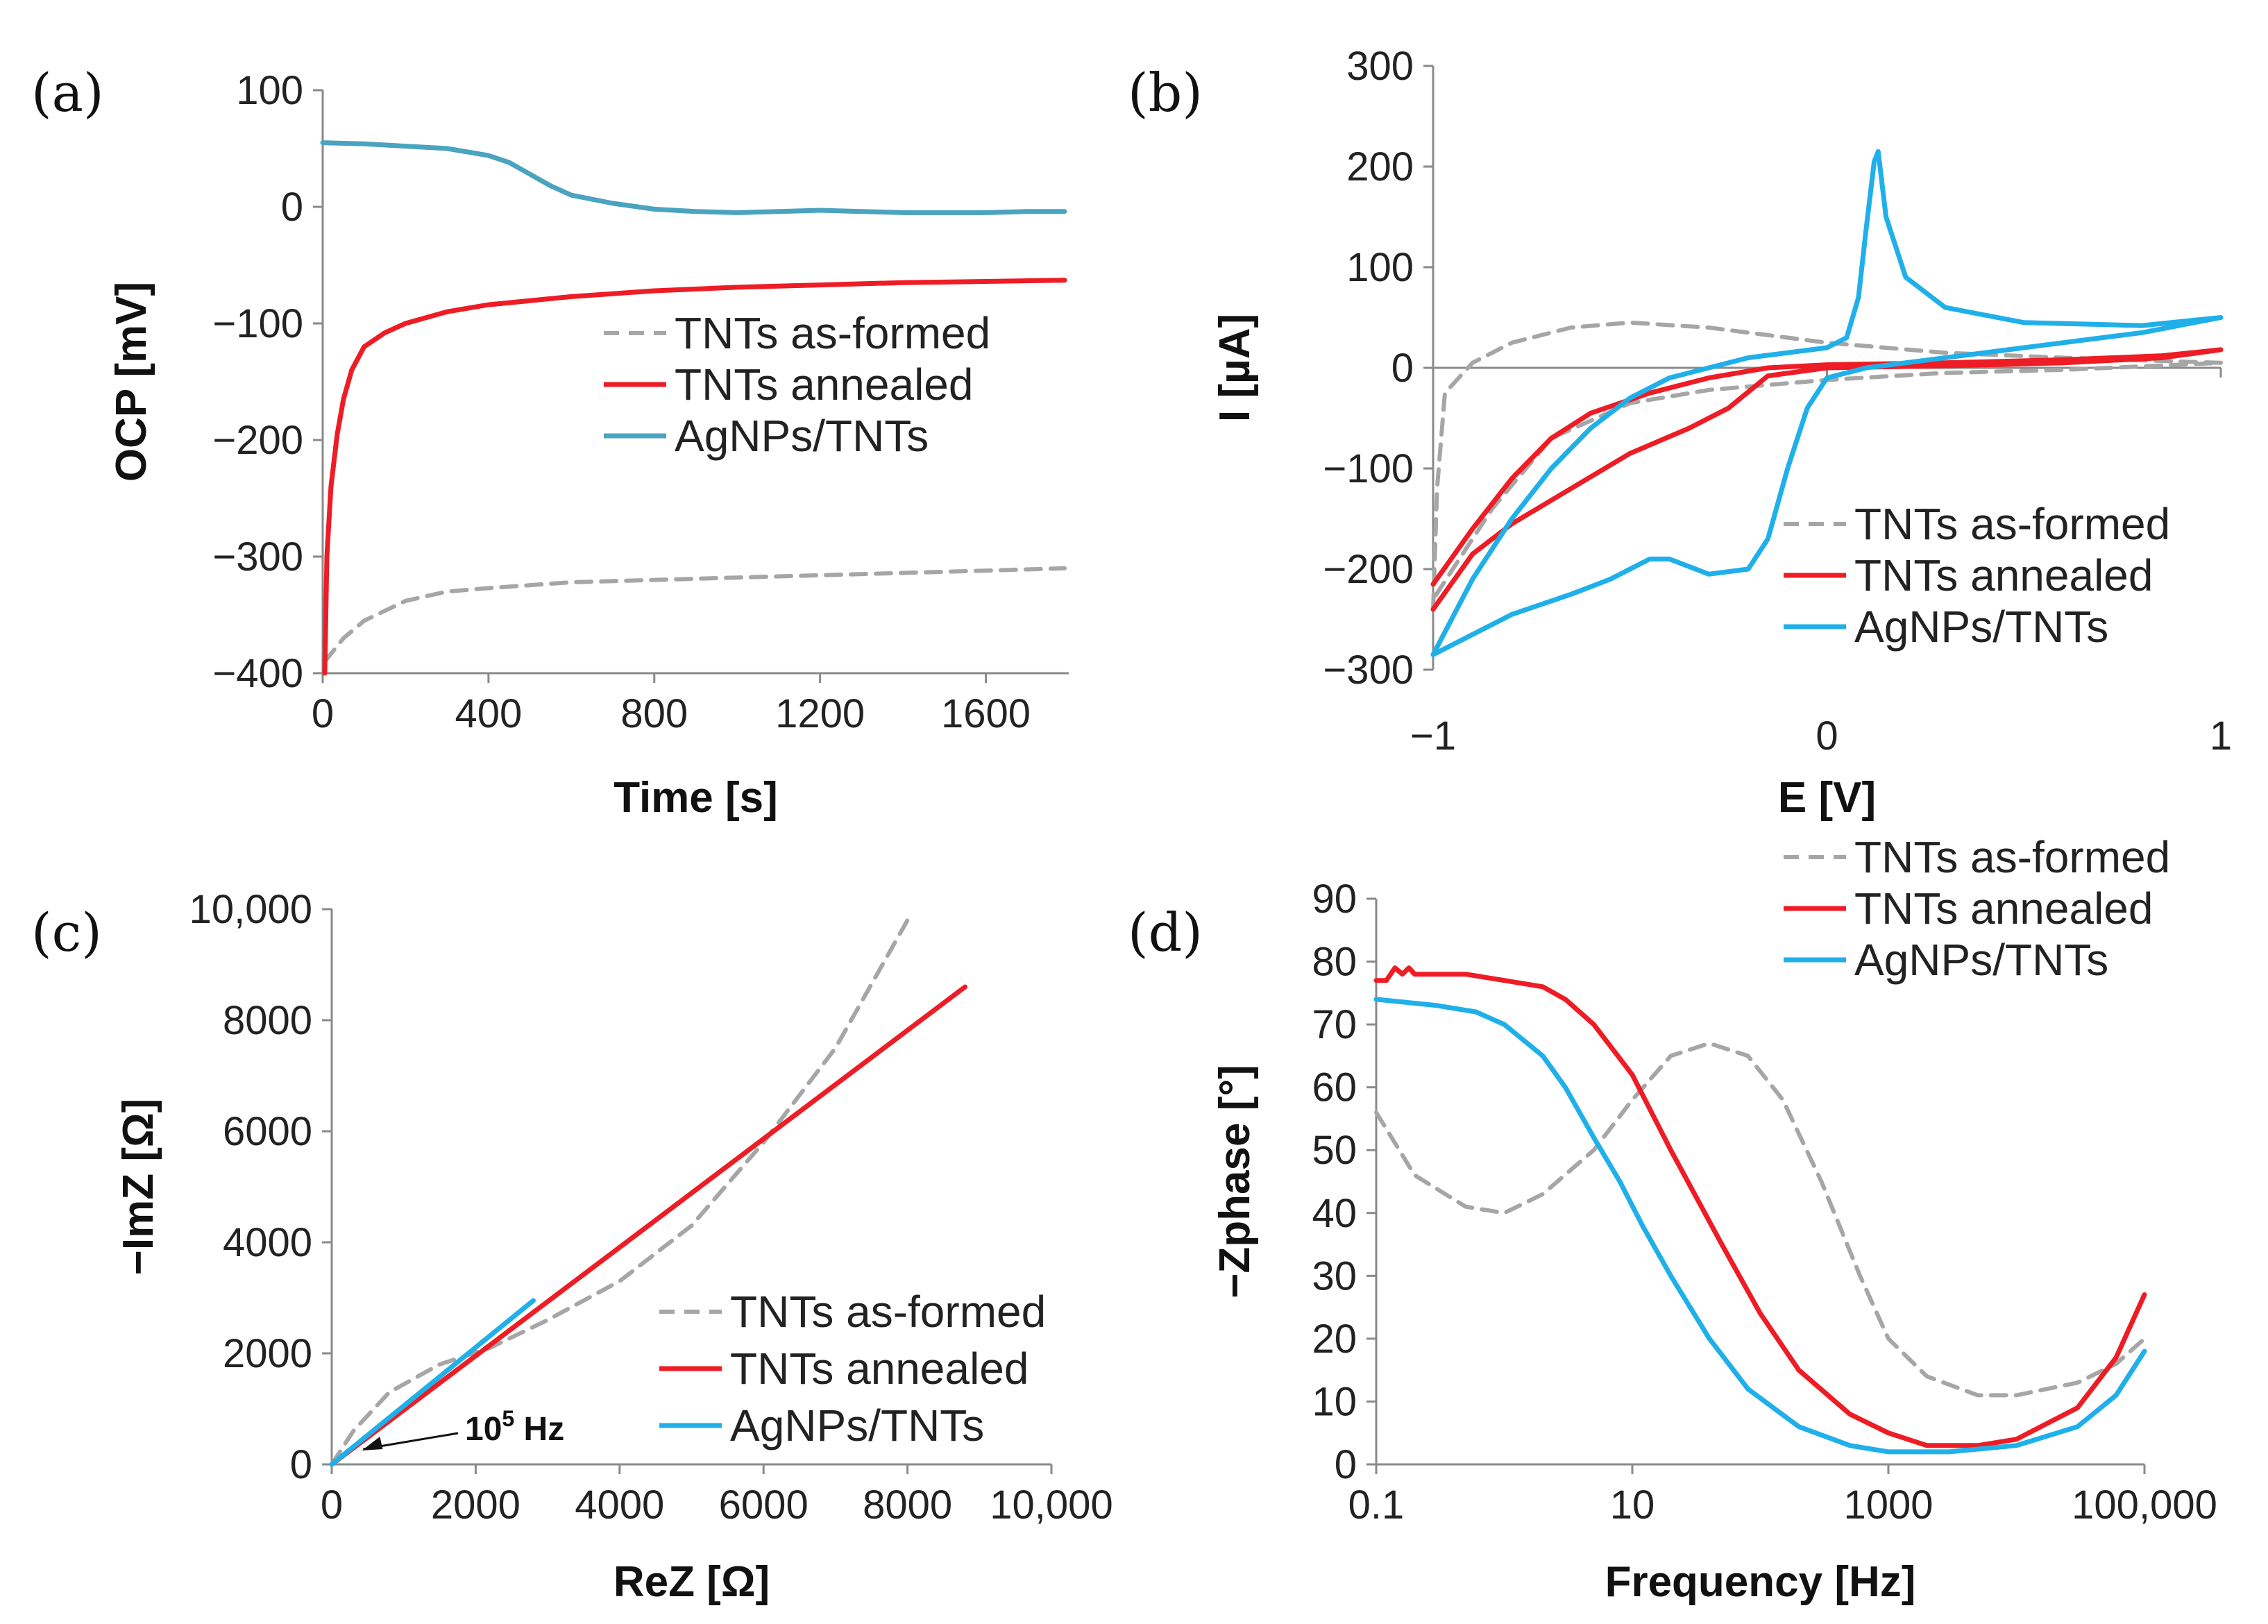 This screenshot has height=1624, width=2268. Describe the element at coordinates (1334, 962) in the screenshot. I see `y-tick-label: 80` at that location.